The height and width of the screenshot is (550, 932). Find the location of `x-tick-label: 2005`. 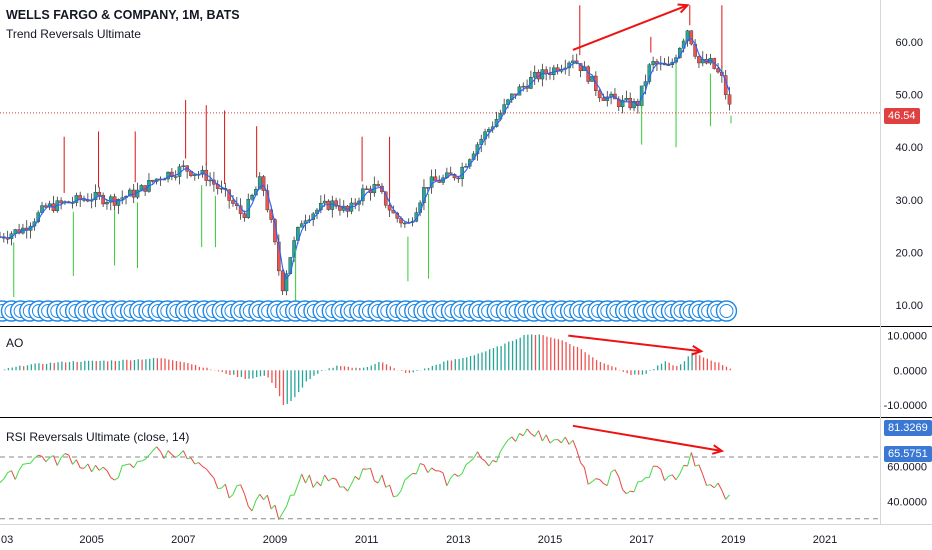

x-tick-label: 2005 is located at coordinates (91, 540).